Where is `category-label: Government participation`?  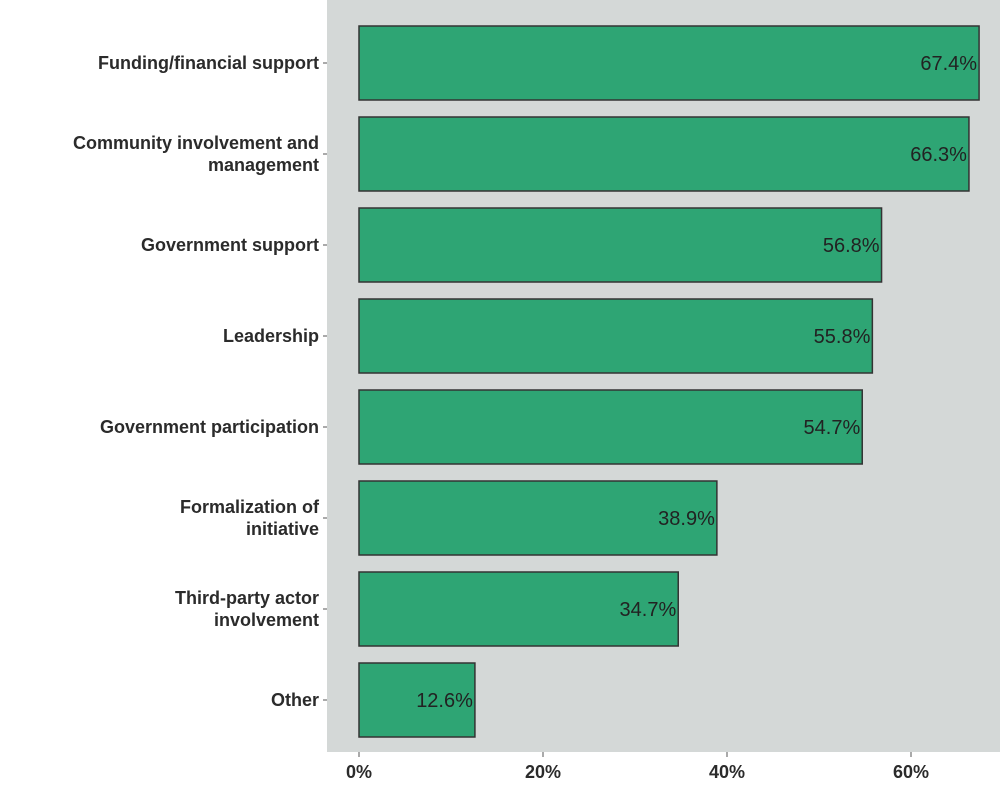
category-label: Government participation is located at coordinates (209, 427).